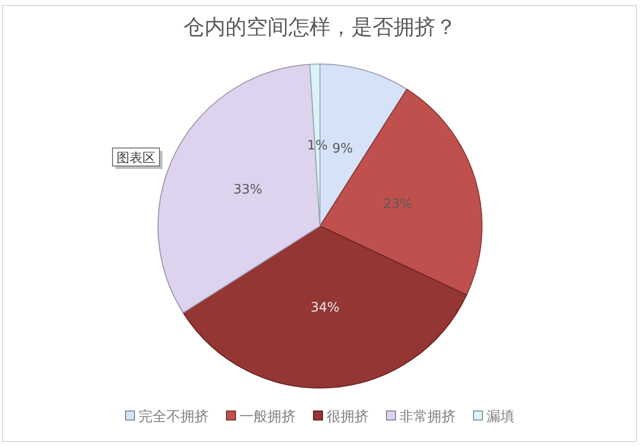 This screenshot has height=446, width=640. Describe the element at coordinates (268, 417) in the screenshot. I see `legend-label: 一般拥挤` at that location.